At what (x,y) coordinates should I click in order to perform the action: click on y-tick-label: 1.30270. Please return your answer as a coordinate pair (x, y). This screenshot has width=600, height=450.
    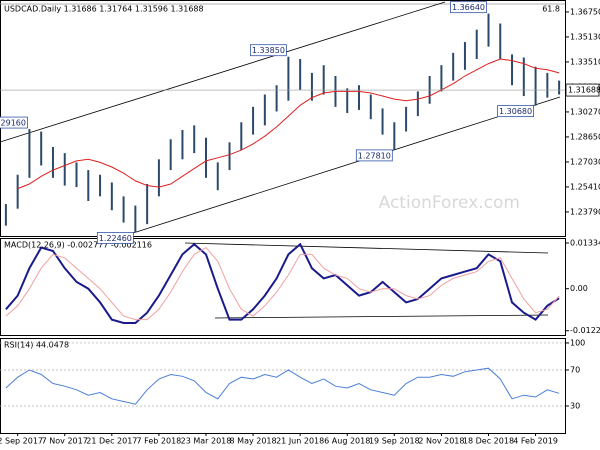
    Looking at the image, I should click on (585, 111).